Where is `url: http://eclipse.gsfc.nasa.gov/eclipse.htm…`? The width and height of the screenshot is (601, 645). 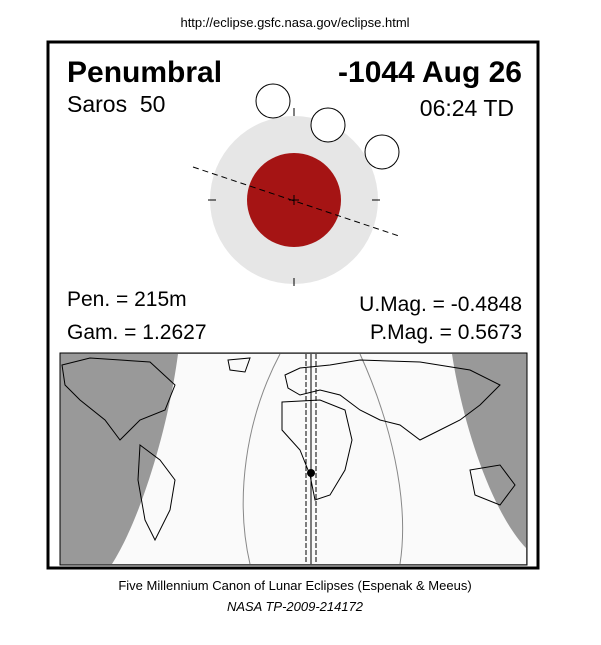 url: http://eclipse.gsfc.nasa.gov/eclipse.htm… is located at coordinates (294, 22).